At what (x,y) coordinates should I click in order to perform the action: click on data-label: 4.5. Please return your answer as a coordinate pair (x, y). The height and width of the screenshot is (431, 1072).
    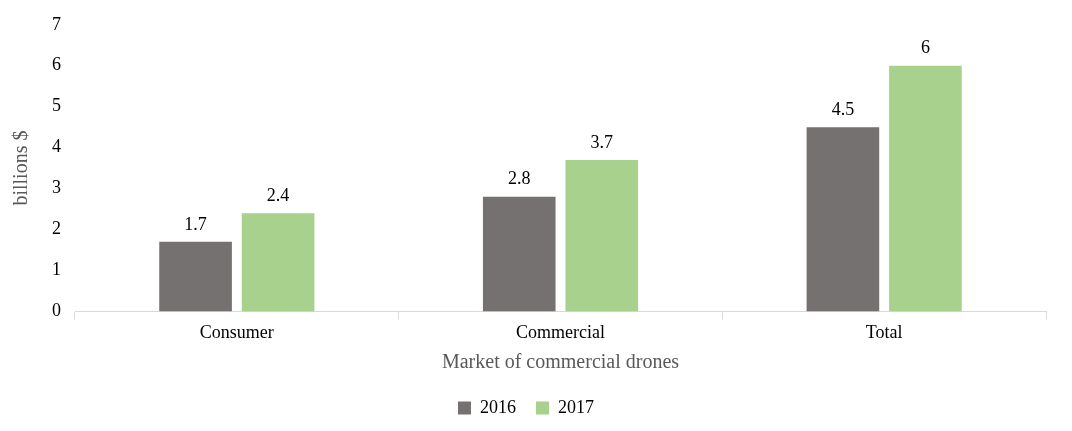
    Looking at the image, I should click on (843, 108).